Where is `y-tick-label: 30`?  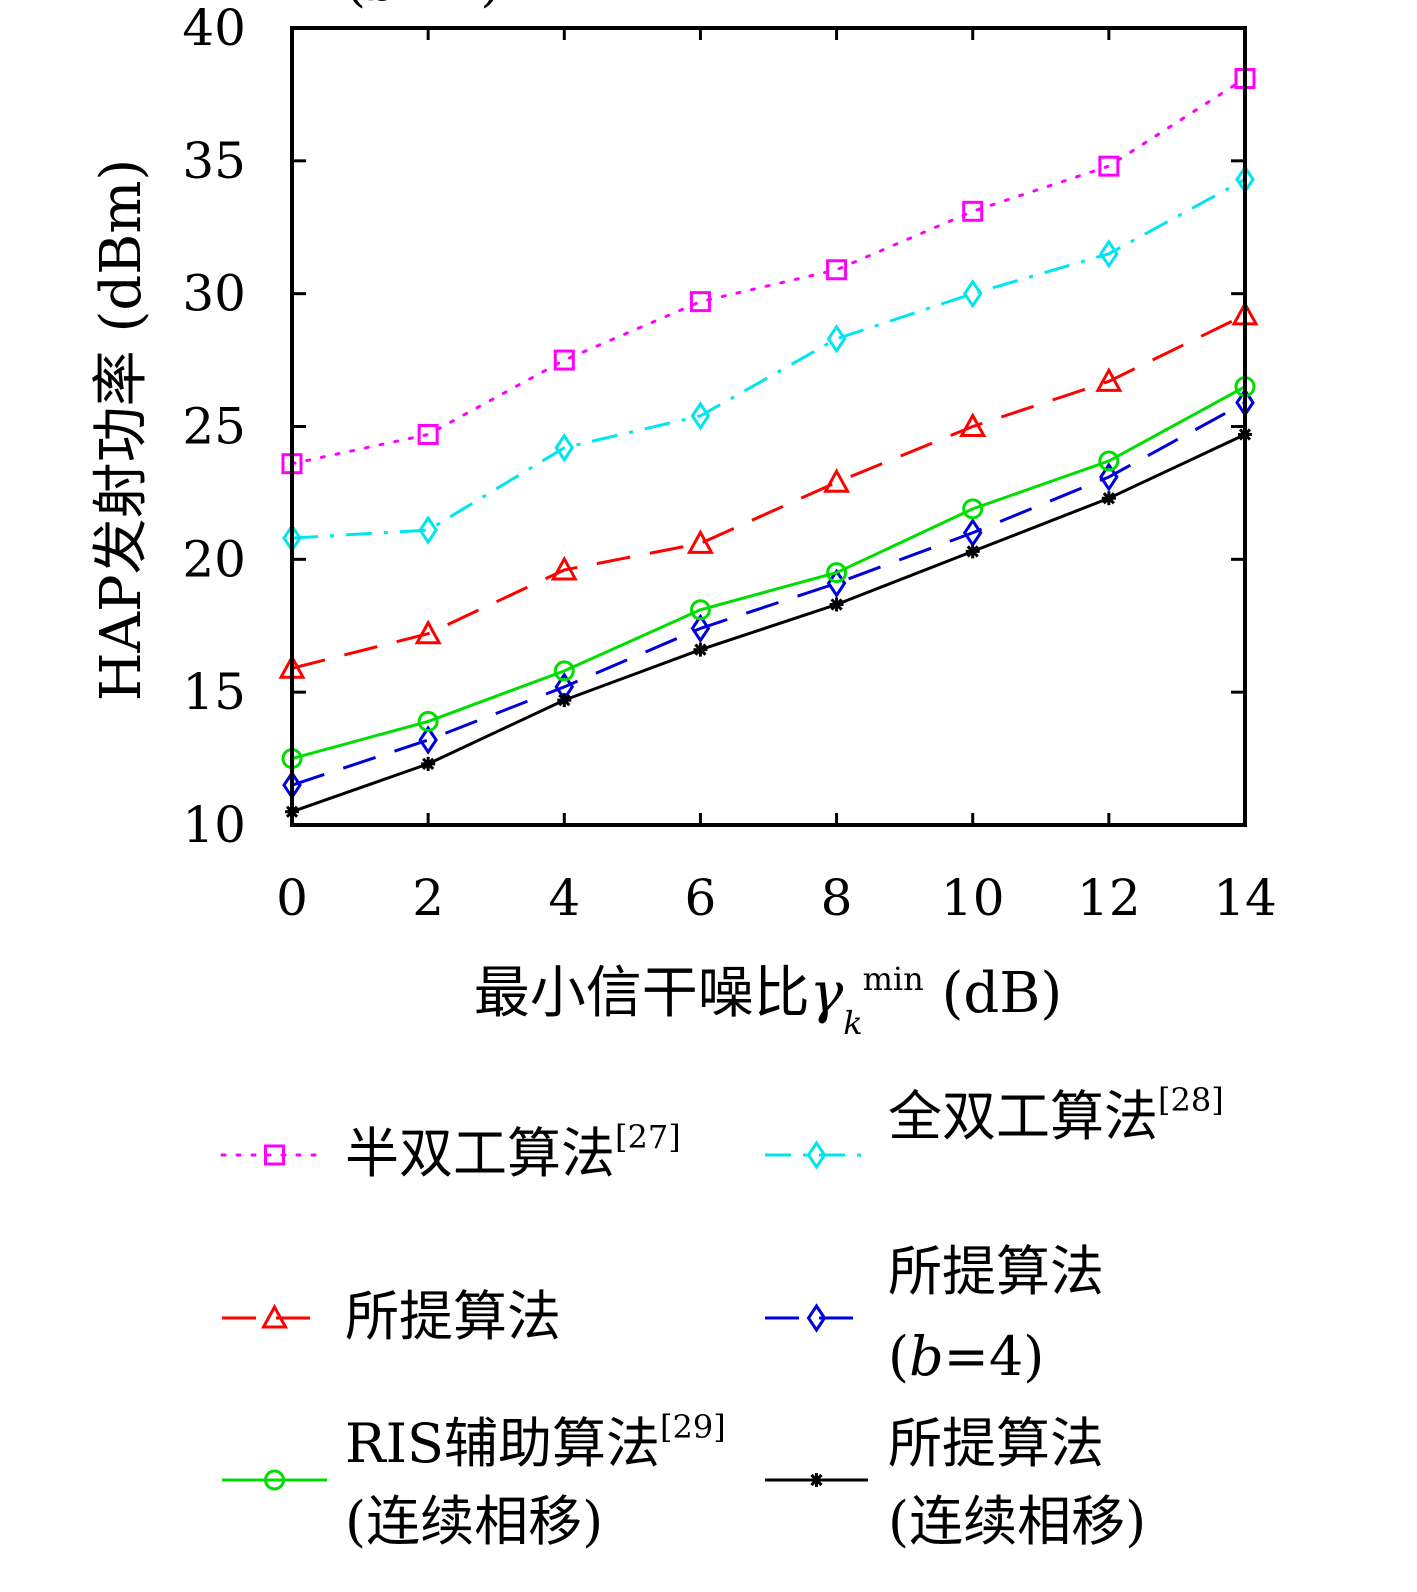 y-tick-label: 30 is located at coordinates (214, 294).